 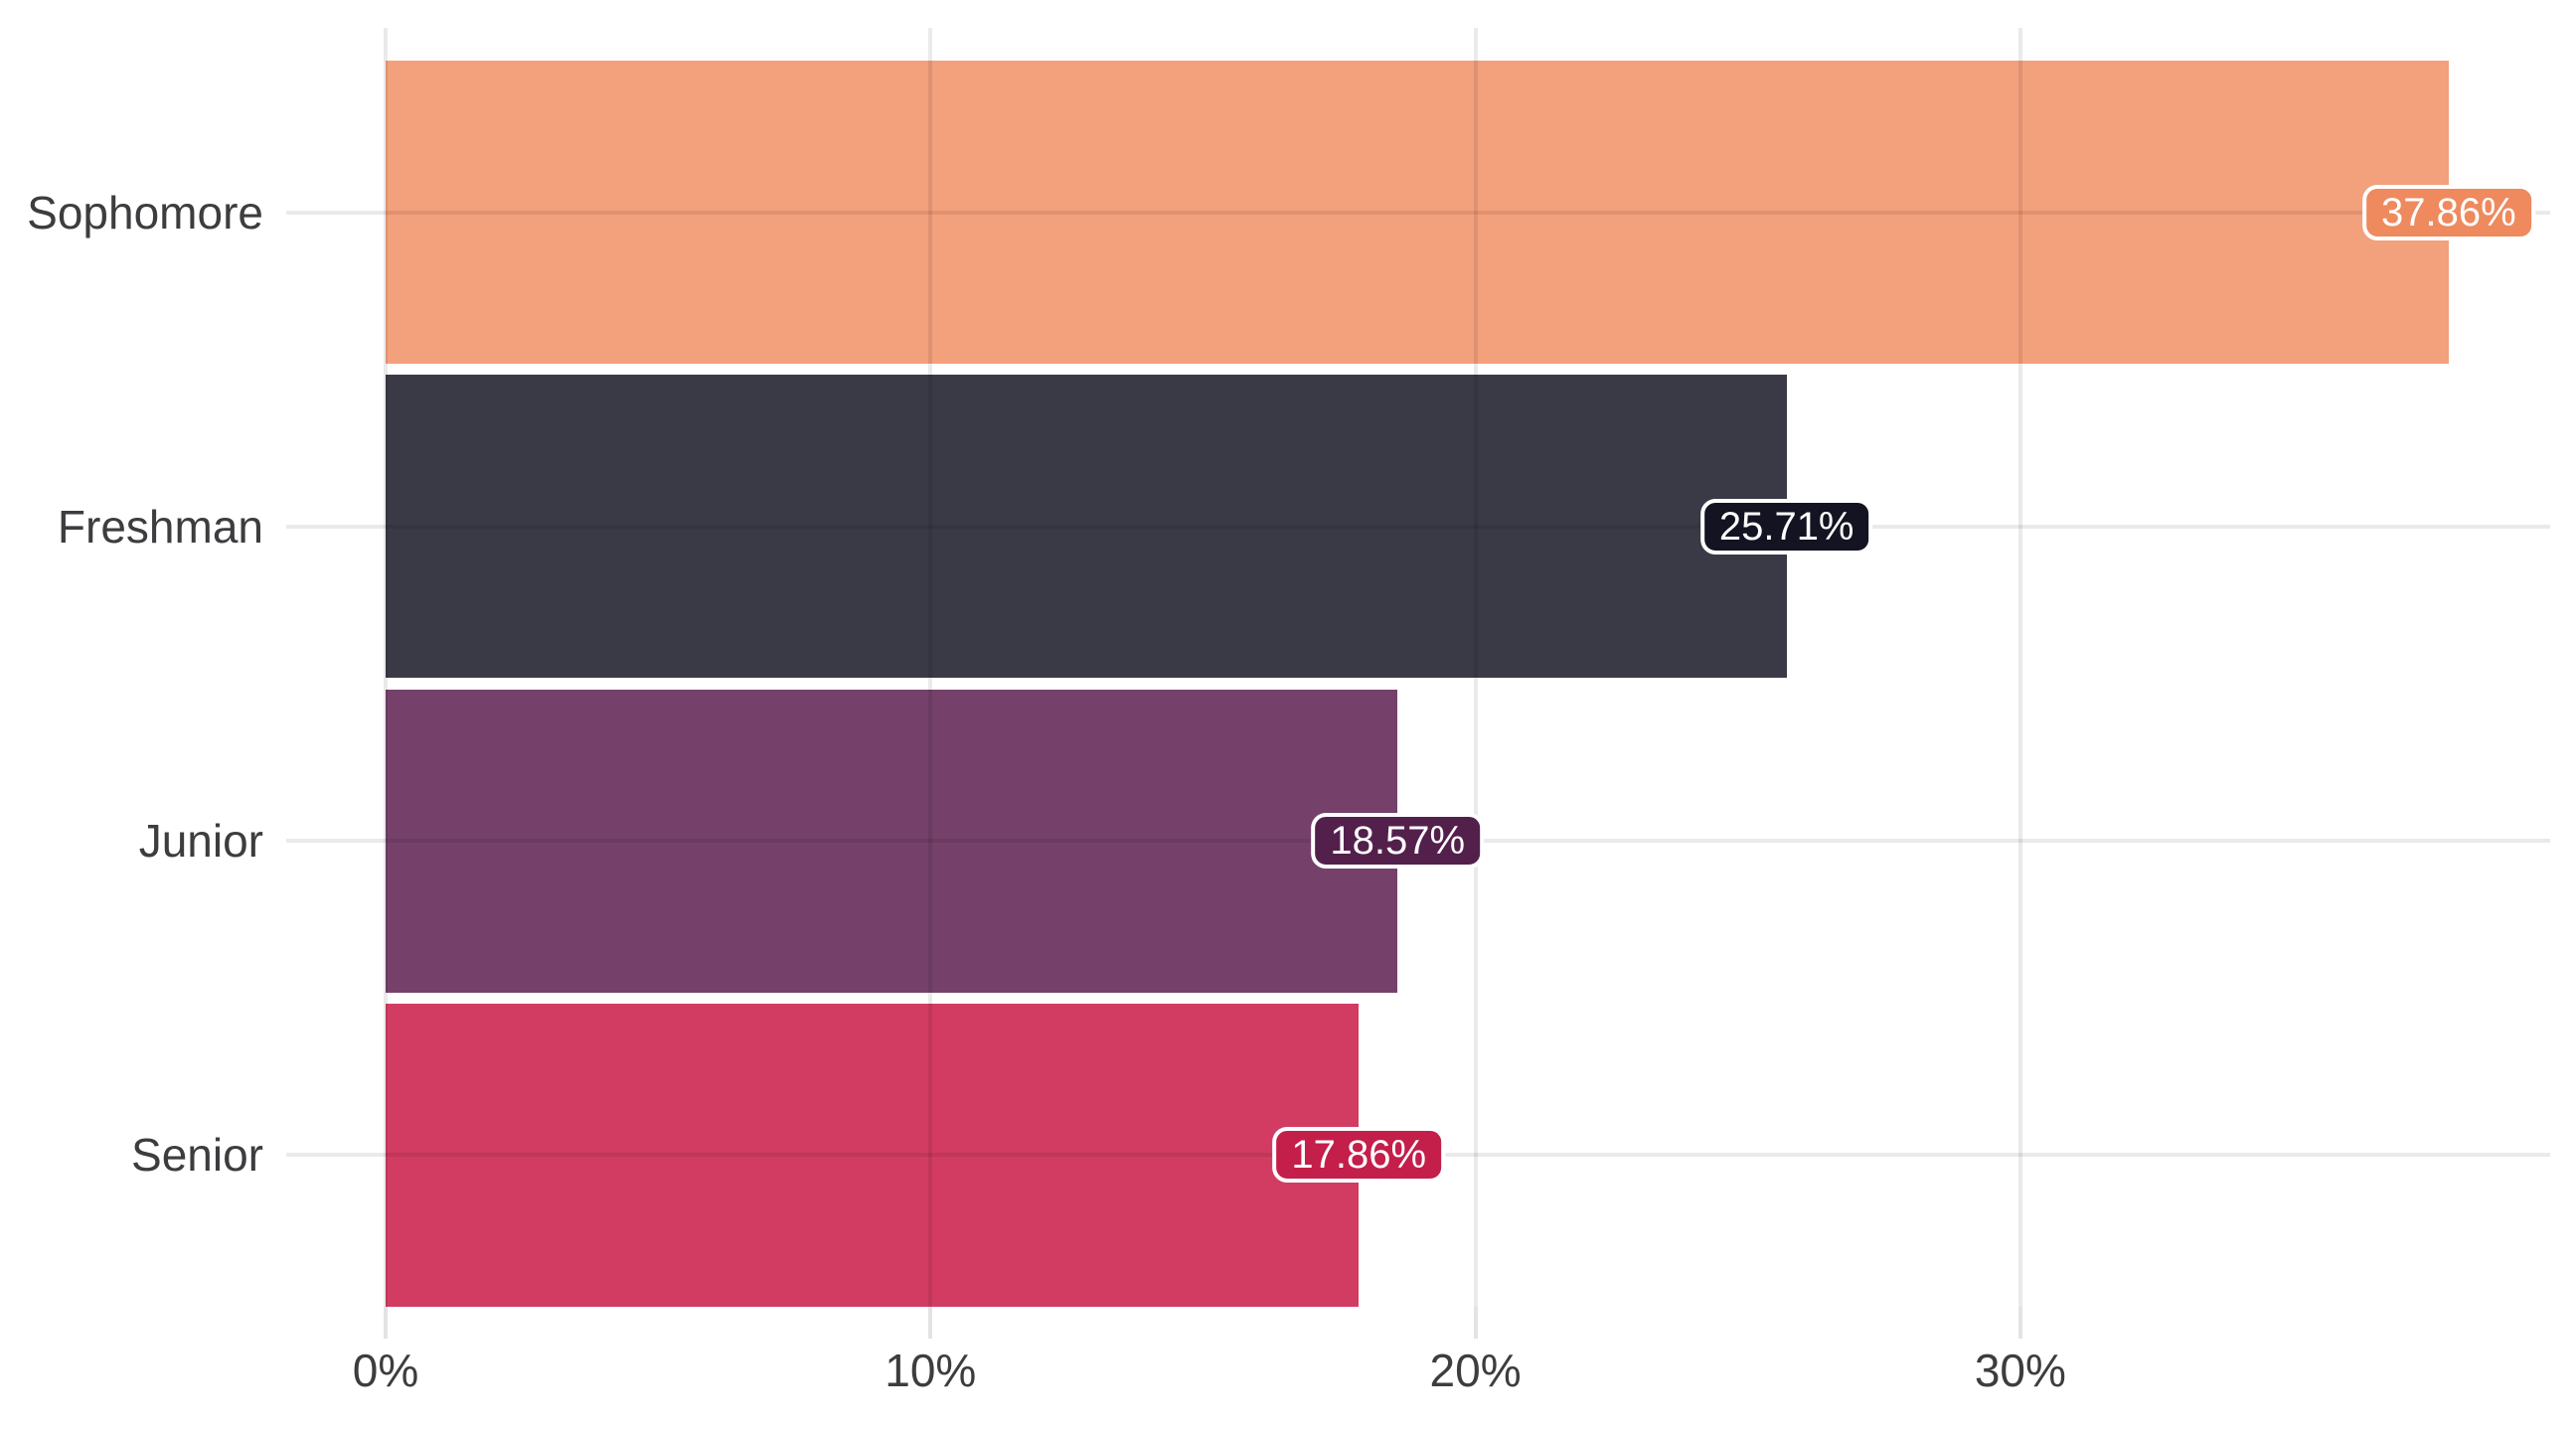 What do you see at coordinates (197, 1155) in the screenshot?
I see `category-label: Senior` at bounding box center [197, 1155].